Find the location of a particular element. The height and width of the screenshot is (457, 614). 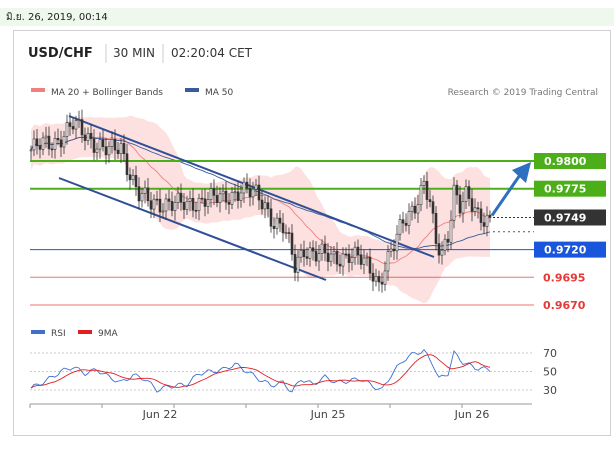

time-axis-ticks: Jun 22 Jun 25 Jun 26 is located at coordinates (259, 412).